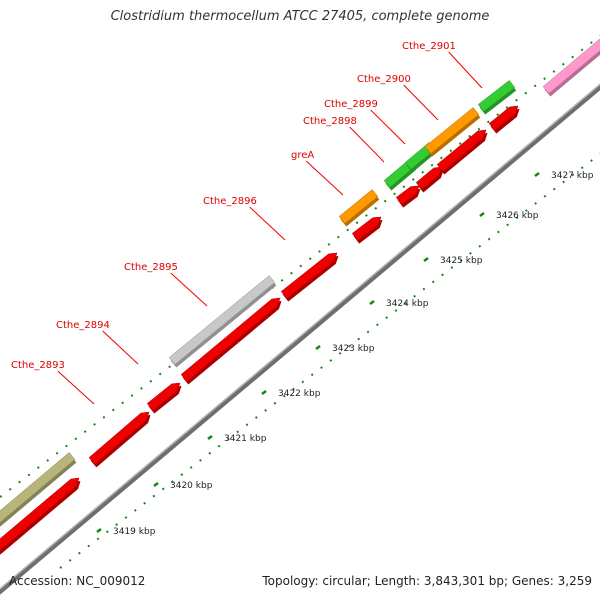 The image size is (600, 600). What do you see at coordinates (330, 121) in the screenshot?
I see `gene-label-6: Cthe_2898` at bounding box center [330, 121].